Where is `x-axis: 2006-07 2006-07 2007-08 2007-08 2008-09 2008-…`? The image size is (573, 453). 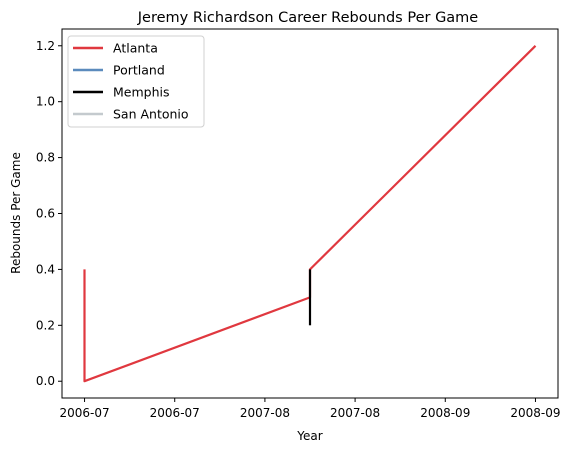 x-axis: 2006-07 2006-07 2007-08 2007-08 2008-09 2008-… is located at coordinates (310, 409).